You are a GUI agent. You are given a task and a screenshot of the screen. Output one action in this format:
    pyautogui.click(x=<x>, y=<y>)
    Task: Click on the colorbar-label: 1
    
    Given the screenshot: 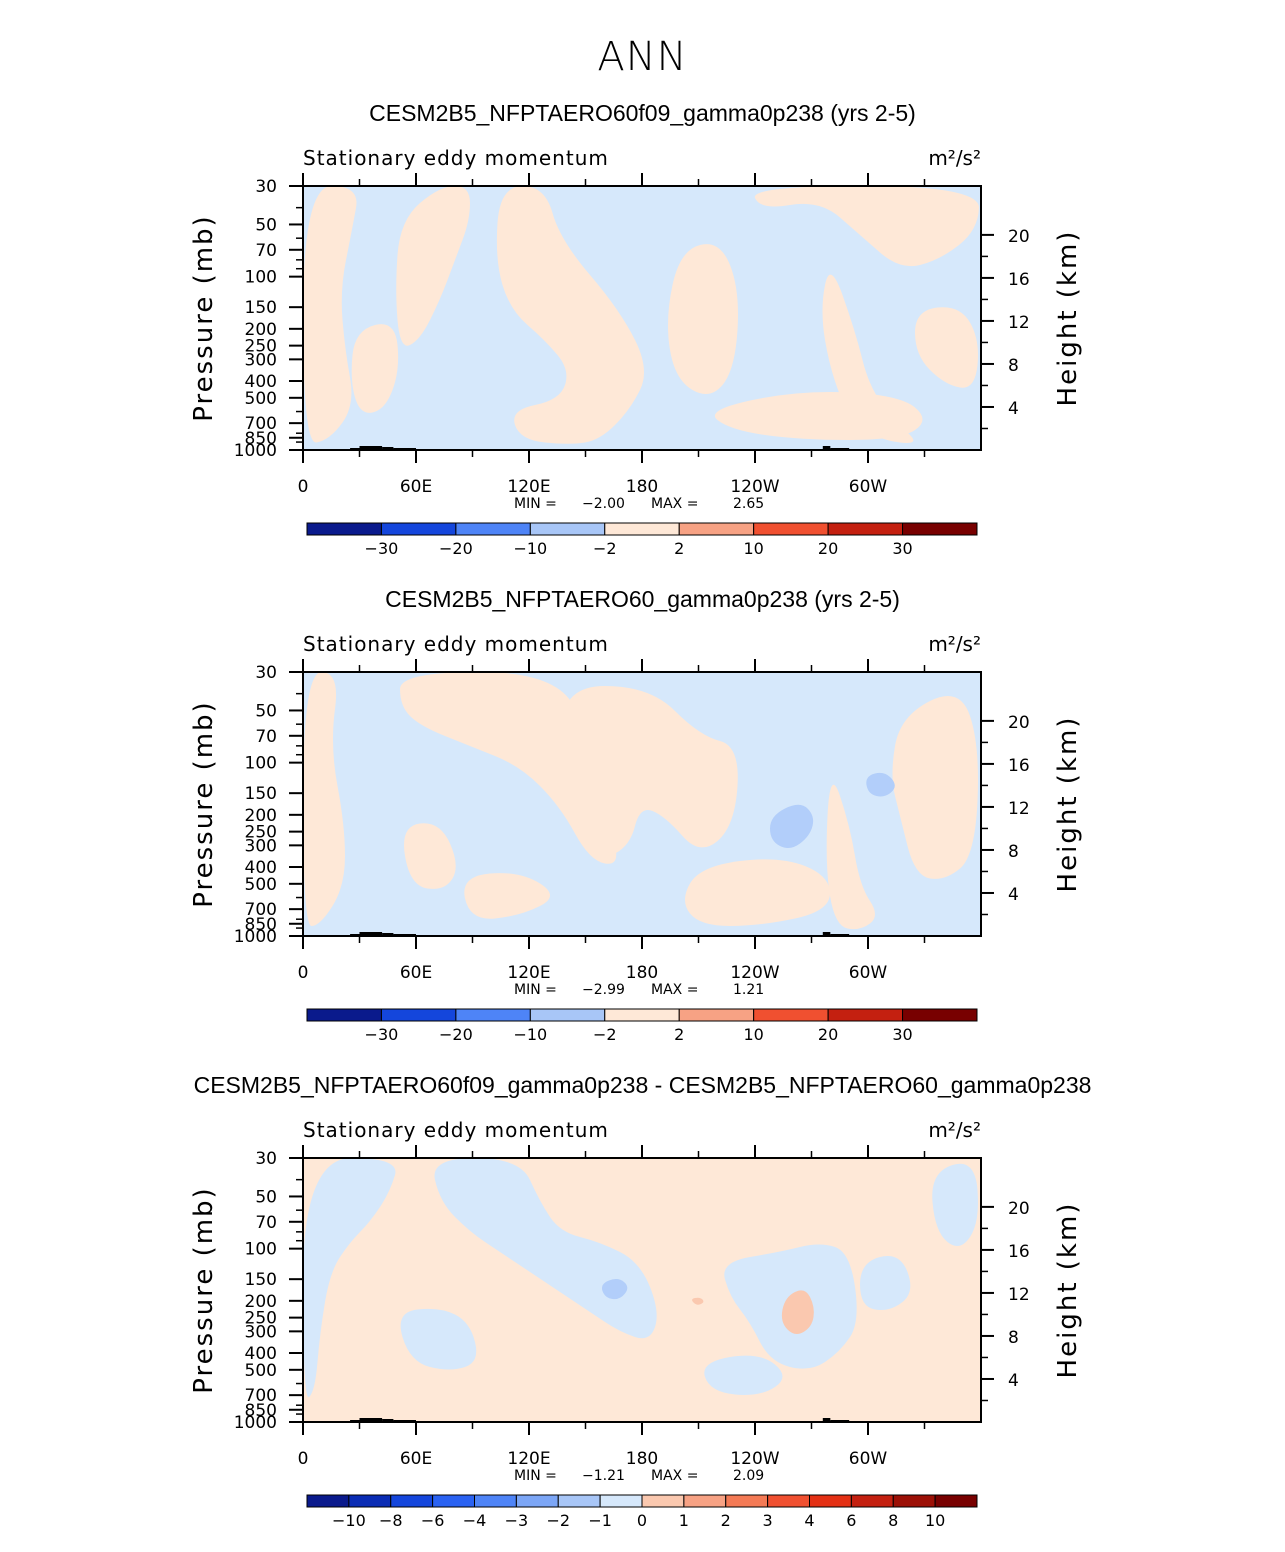 What is the action you would take?
    pyautogui.click(x=684, y=1520)
    